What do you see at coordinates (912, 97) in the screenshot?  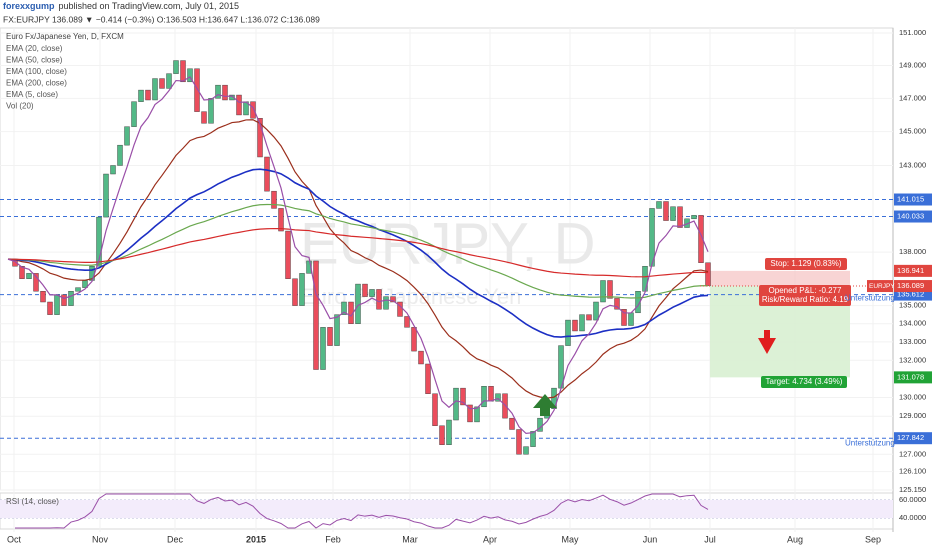 I see `y-tick-label: 147.000` at bounding box center [912, 97].